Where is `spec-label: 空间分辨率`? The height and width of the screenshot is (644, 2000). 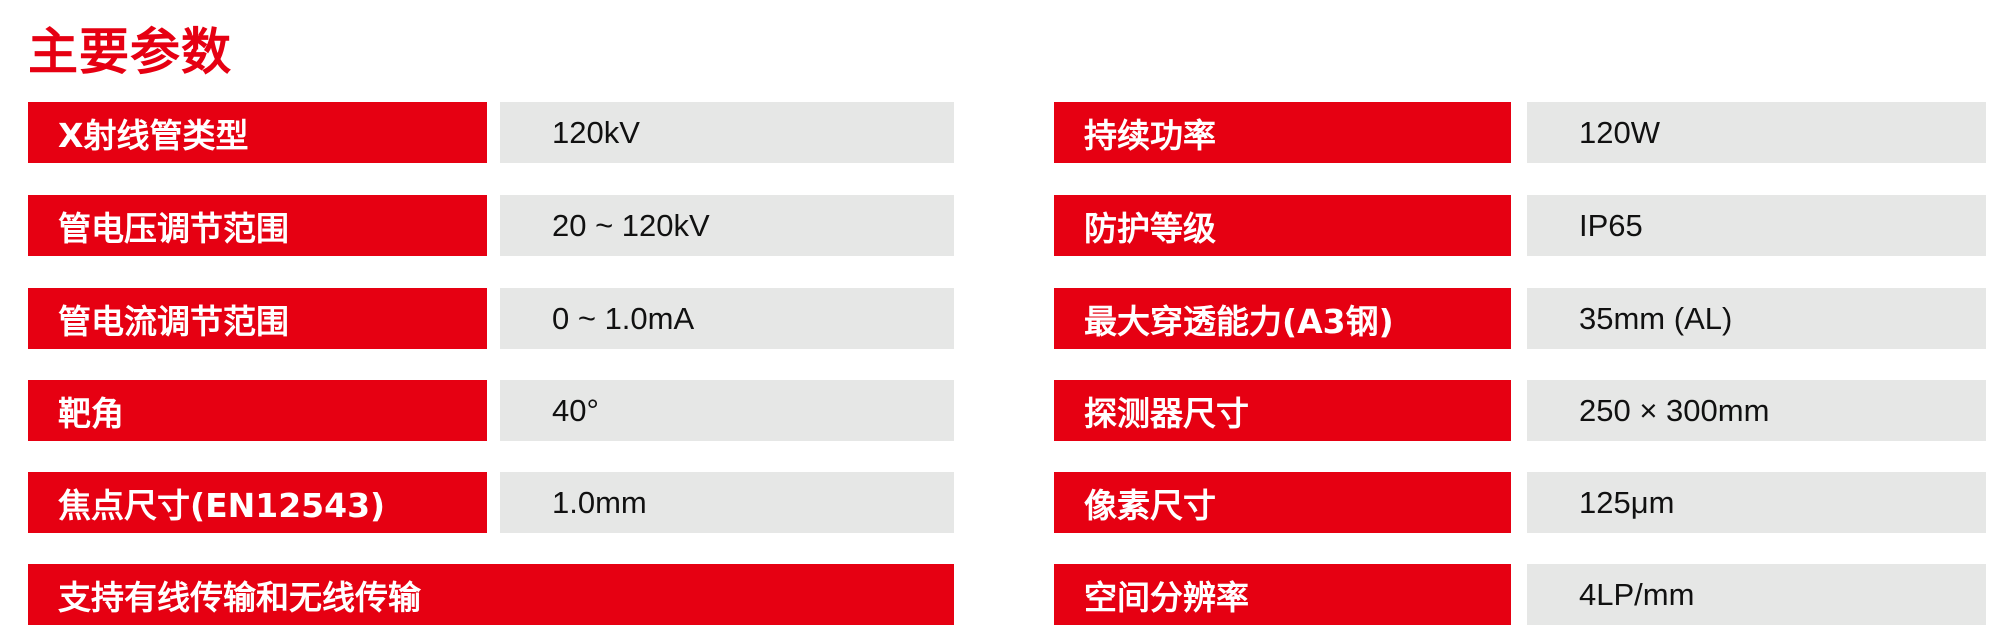
spec-label: 空间分辨率 is located at coordinates (1282, 594).